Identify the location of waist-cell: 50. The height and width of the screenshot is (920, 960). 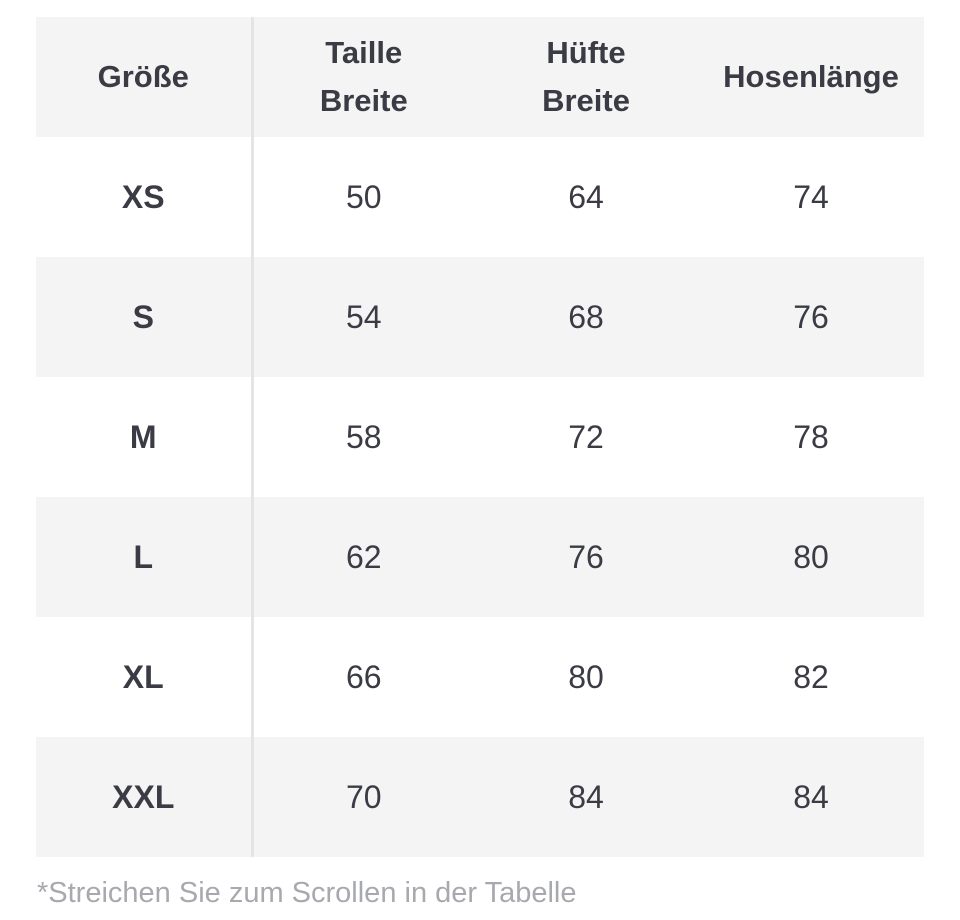
(363, 196).